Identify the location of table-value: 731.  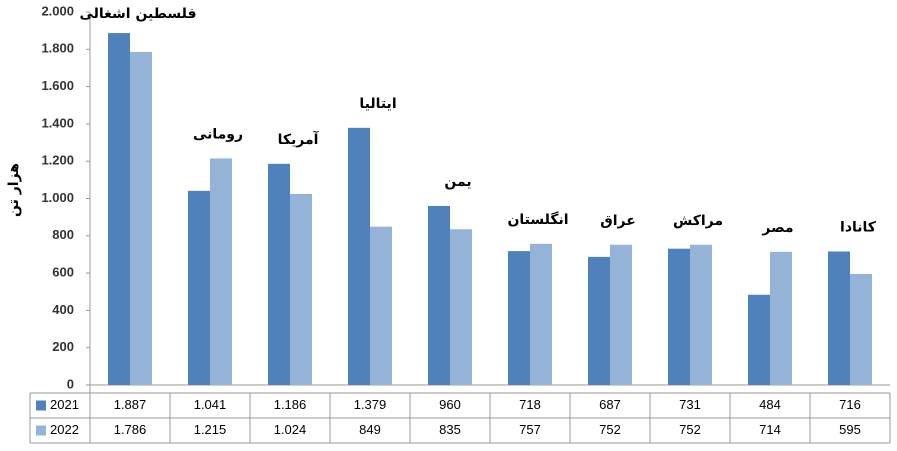
(690, 404).